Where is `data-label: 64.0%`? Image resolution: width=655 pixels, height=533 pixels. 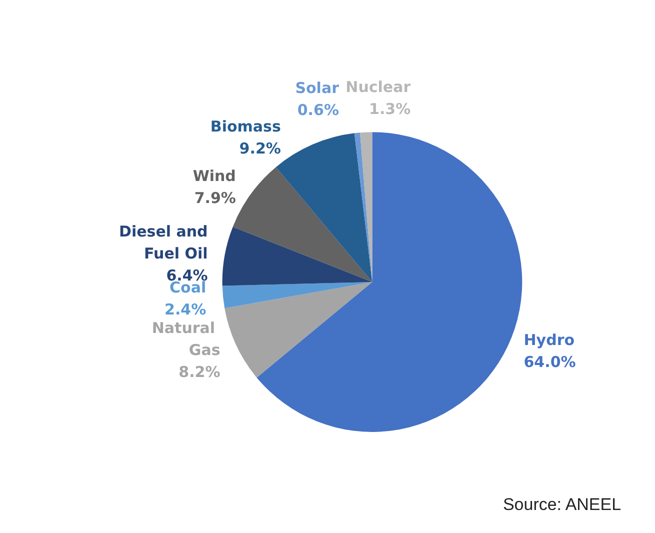
data-label: 64.0% is located at coordinates (550, 361).